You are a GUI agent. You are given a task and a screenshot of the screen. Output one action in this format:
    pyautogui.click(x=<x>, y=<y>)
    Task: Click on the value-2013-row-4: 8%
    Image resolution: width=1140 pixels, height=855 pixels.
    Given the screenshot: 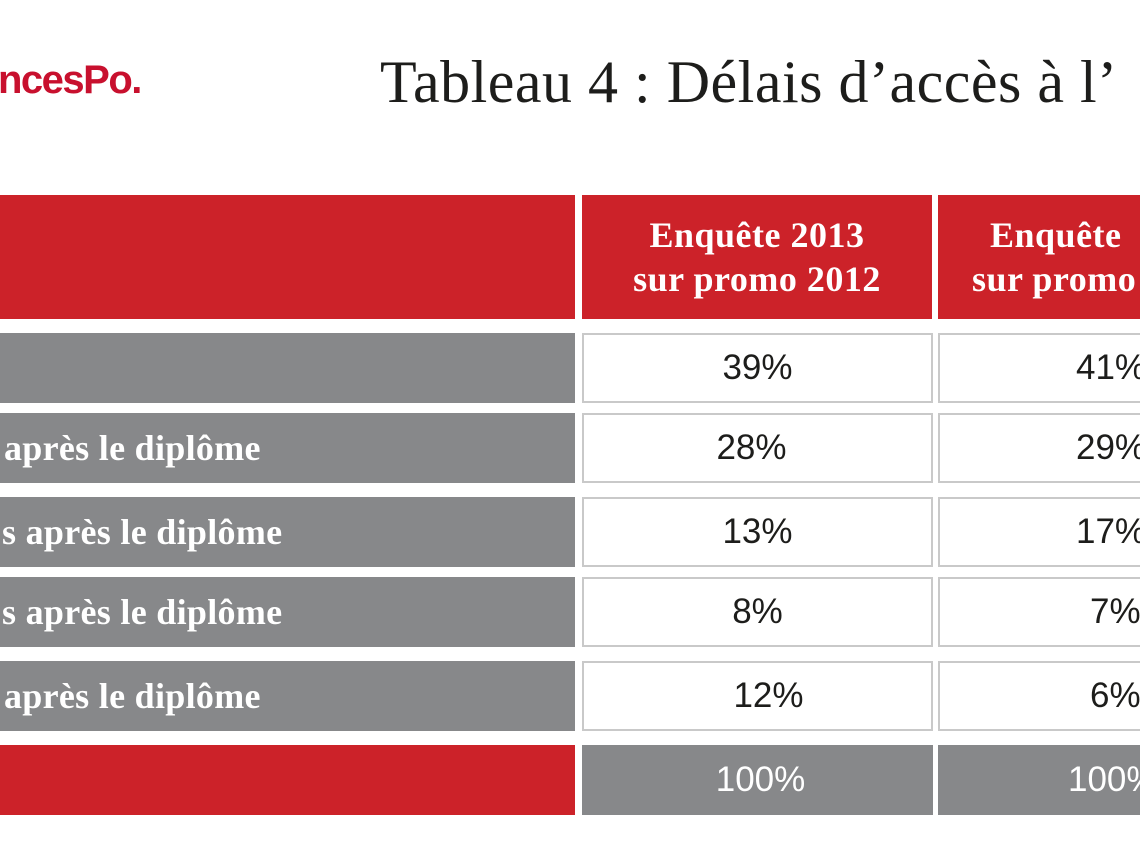 What is the action you would take?
    pyautogui.click(x=757, y=612)
    